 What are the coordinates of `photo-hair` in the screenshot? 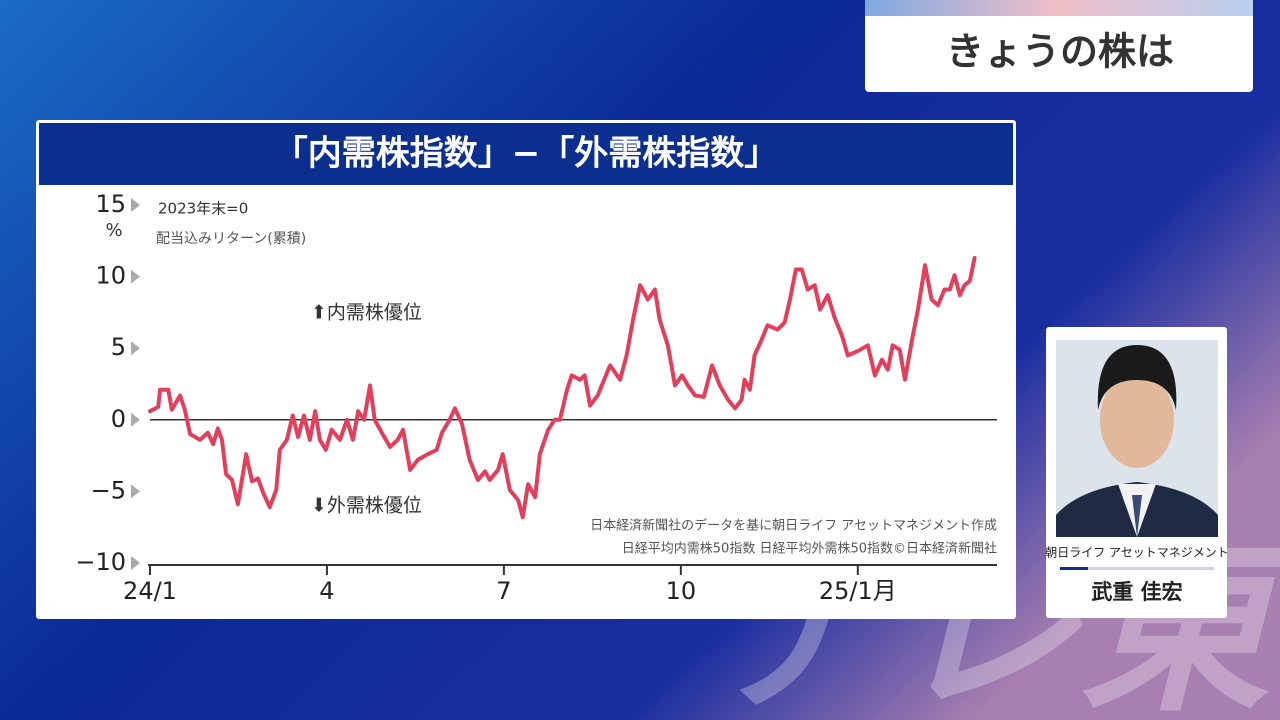 It's located at (1137, 377).